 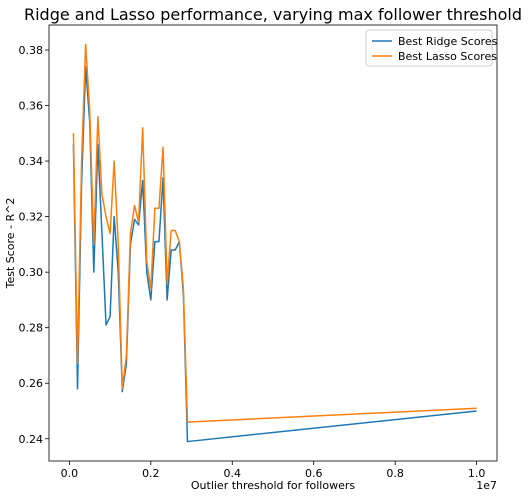 I want to click on x-tick-label: 1.0, so click(x=477, y=473).